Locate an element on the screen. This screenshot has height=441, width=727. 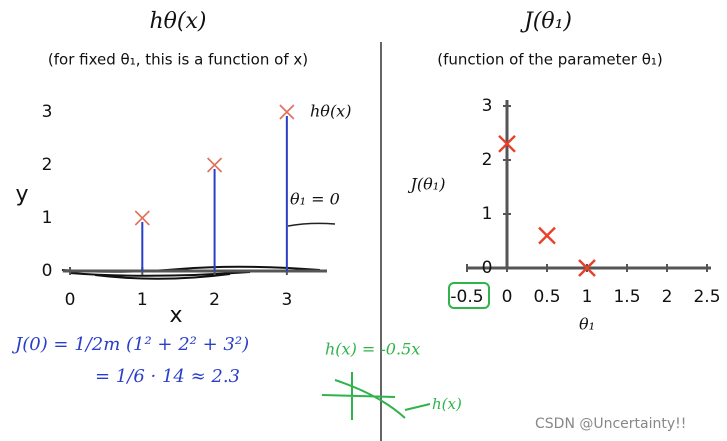
green-note: h(x) is located at coordinates (447, 404).